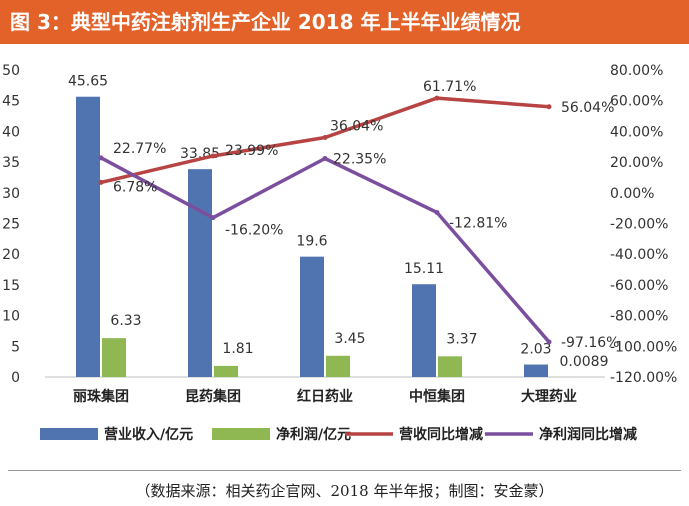  I want to click on y-left-tick-label: 45, so click(11, 102).